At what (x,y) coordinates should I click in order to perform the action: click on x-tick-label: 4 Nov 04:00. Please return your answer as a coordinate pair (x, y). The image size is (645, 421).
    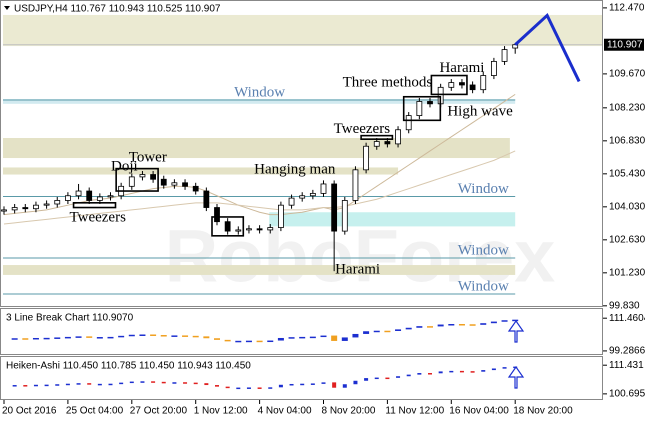
    Looking at the image, I should click on (285, 411).